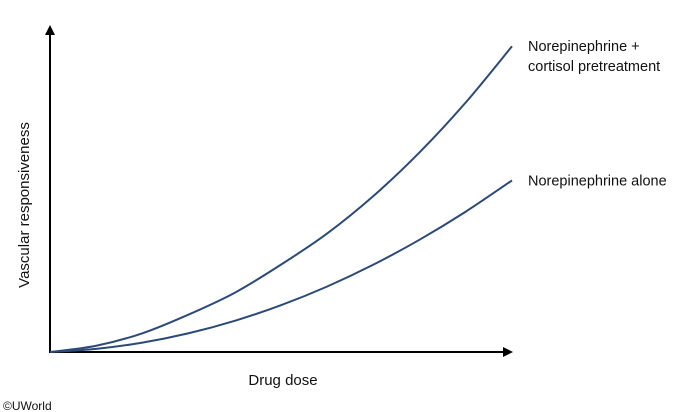 The height and width of the screenshot is (412, 700). I want to click on series-label-2: Norepinephrine alone, so click(597, 181).